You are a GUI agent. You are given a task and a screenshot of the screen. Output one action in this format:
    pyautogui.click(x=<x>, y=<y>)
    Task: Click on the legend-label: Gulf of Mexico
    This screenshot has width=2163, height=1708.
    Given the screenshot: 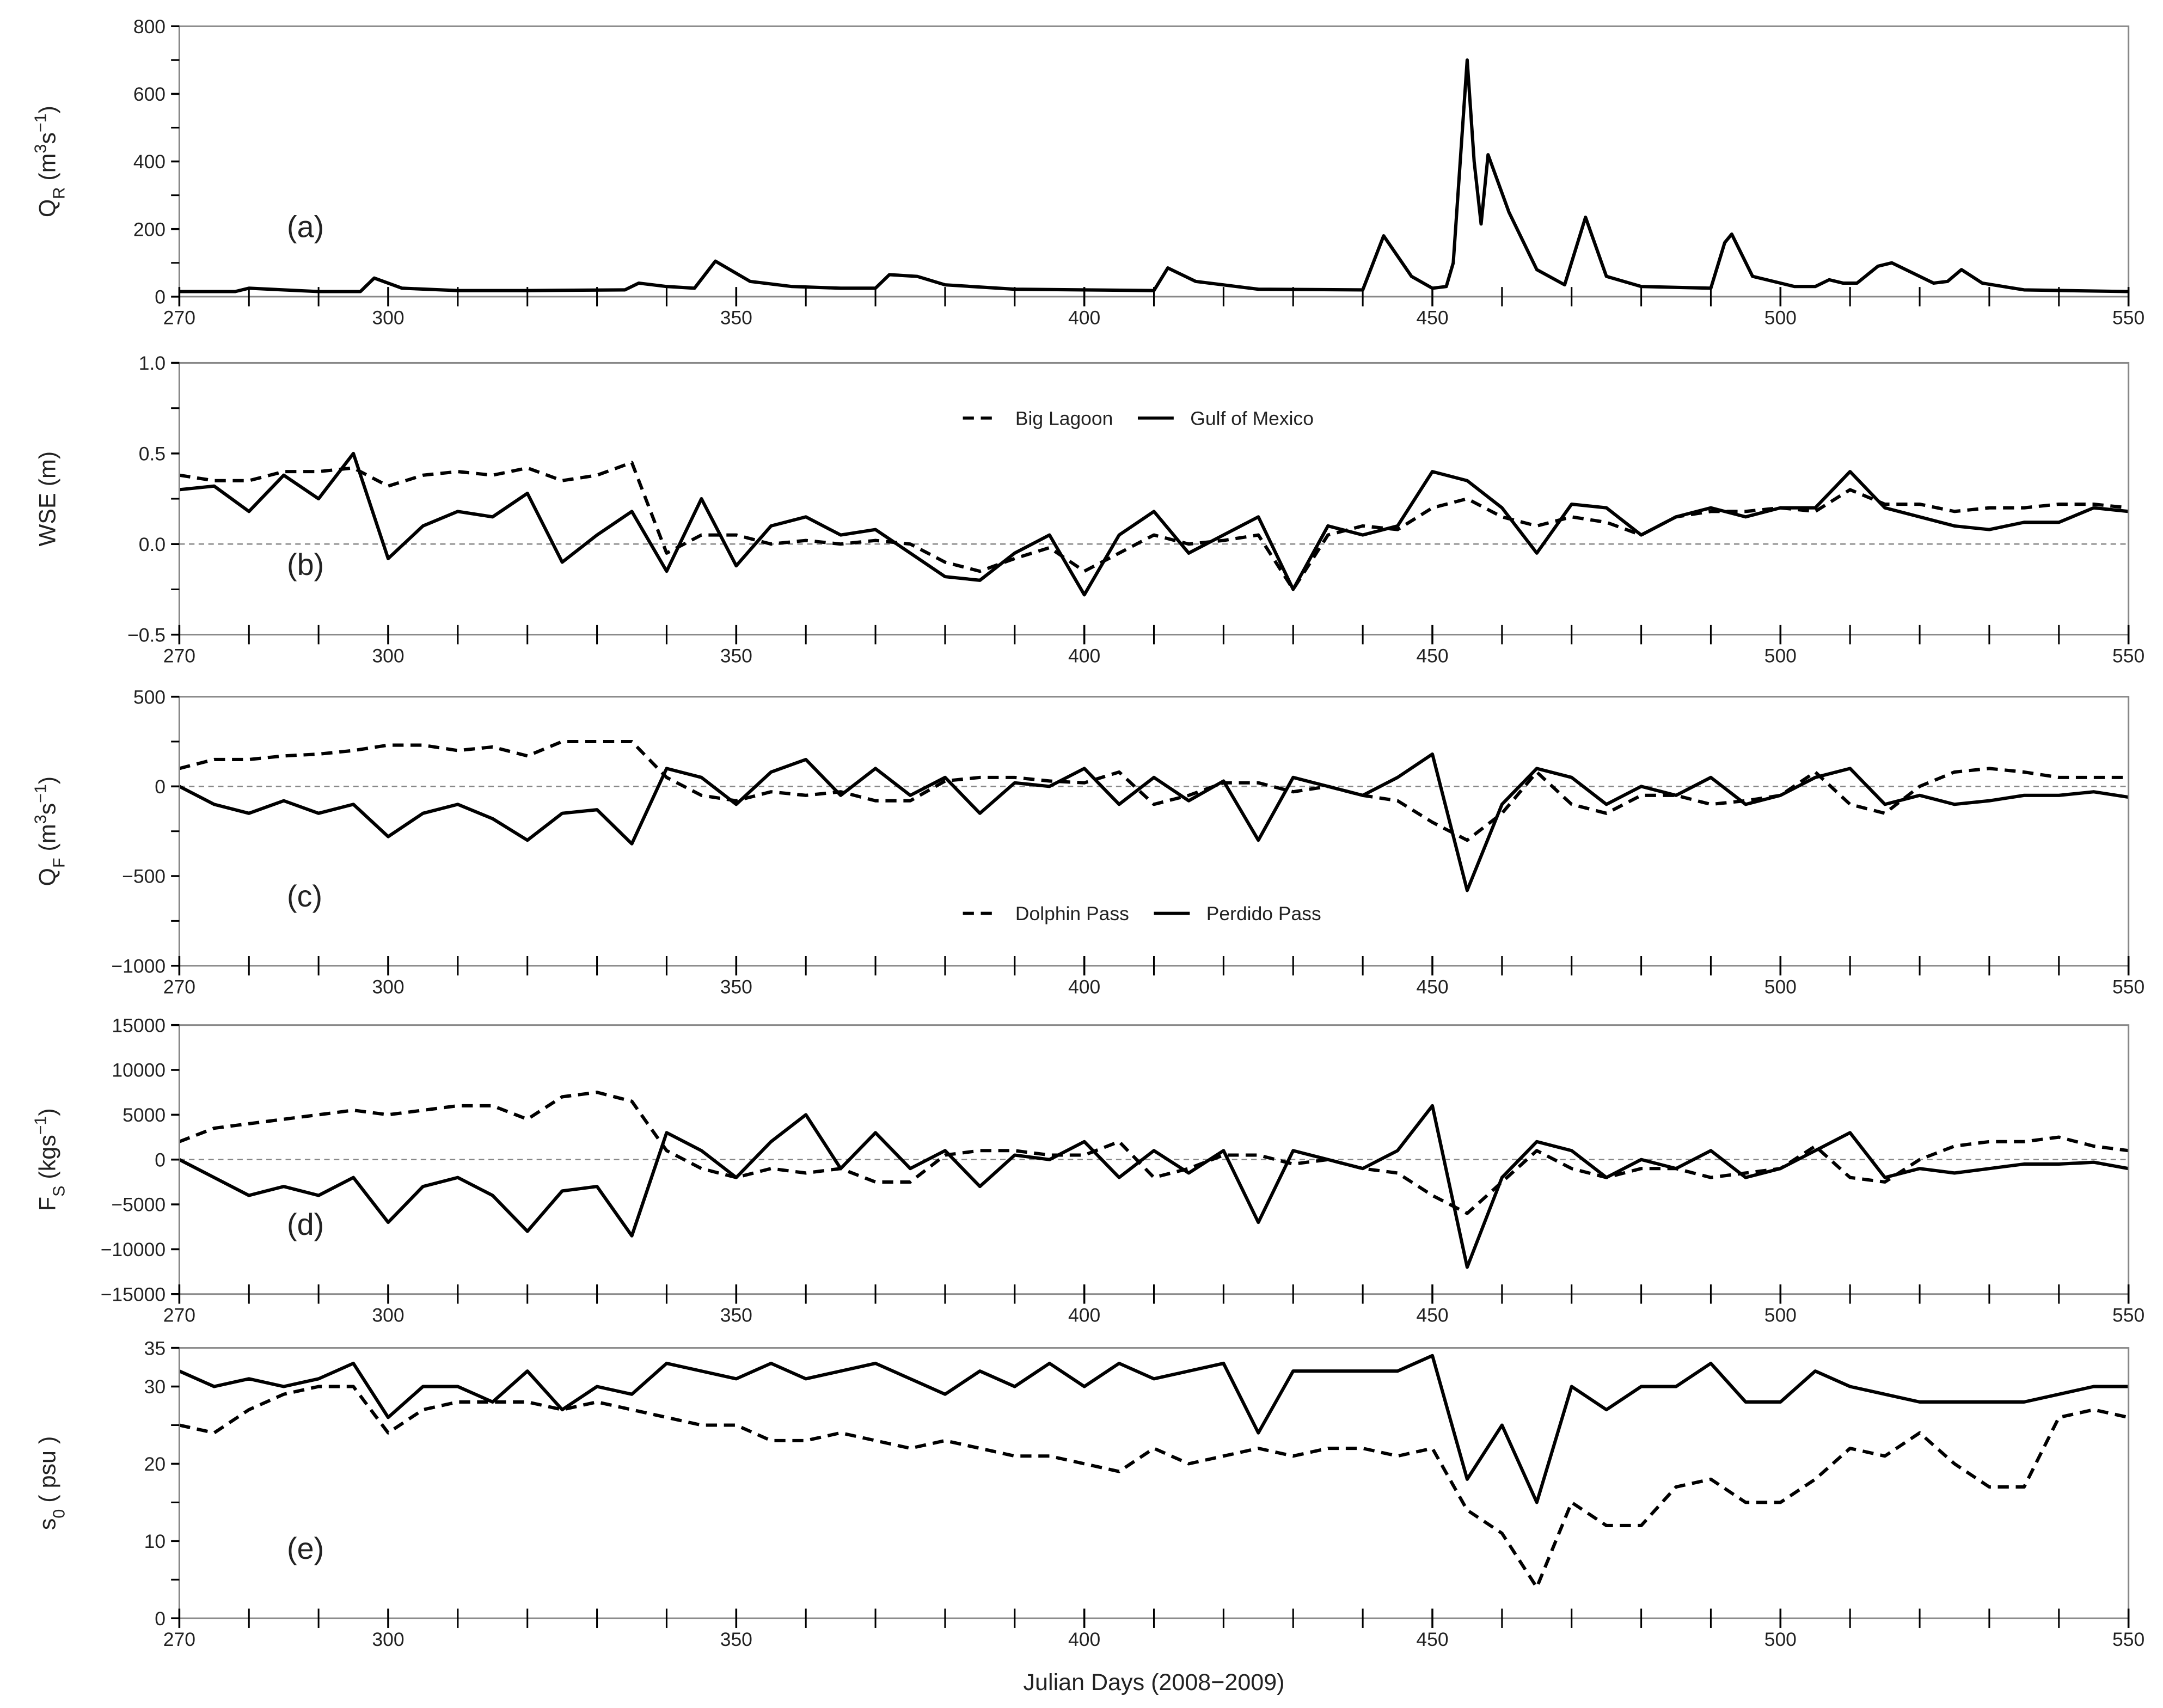 What is the action you would take?
    pyautogui.click(x=1252, y=418)
    